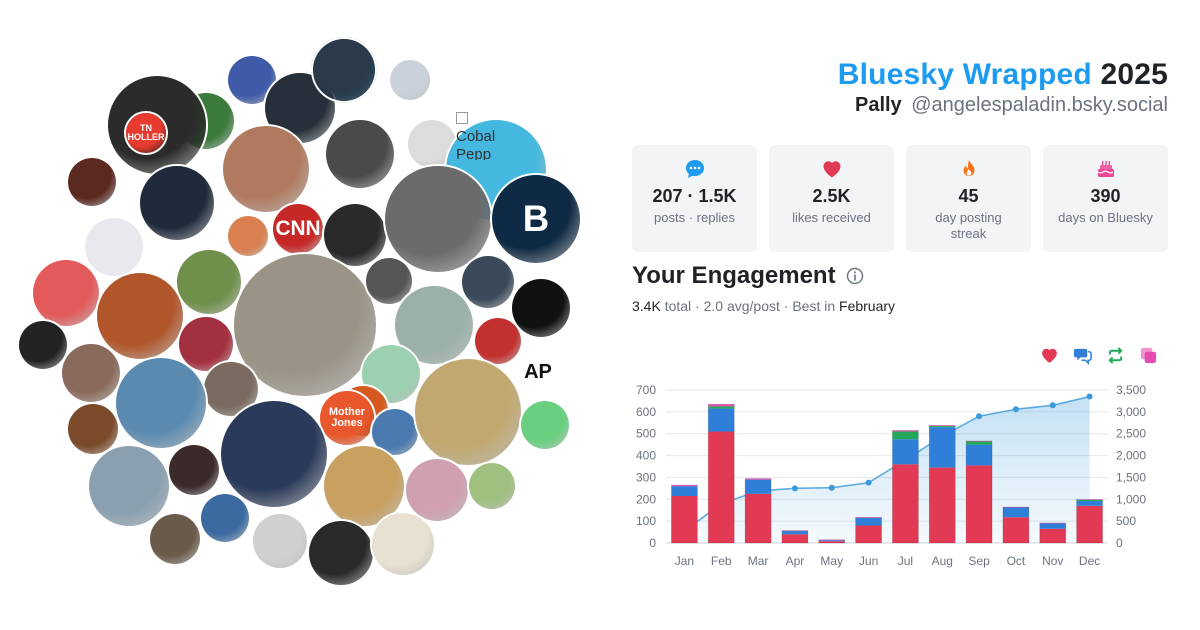 The height and width of the screenshot is (630, 1200). I want to click on reply-icon, so click(1082, 355).